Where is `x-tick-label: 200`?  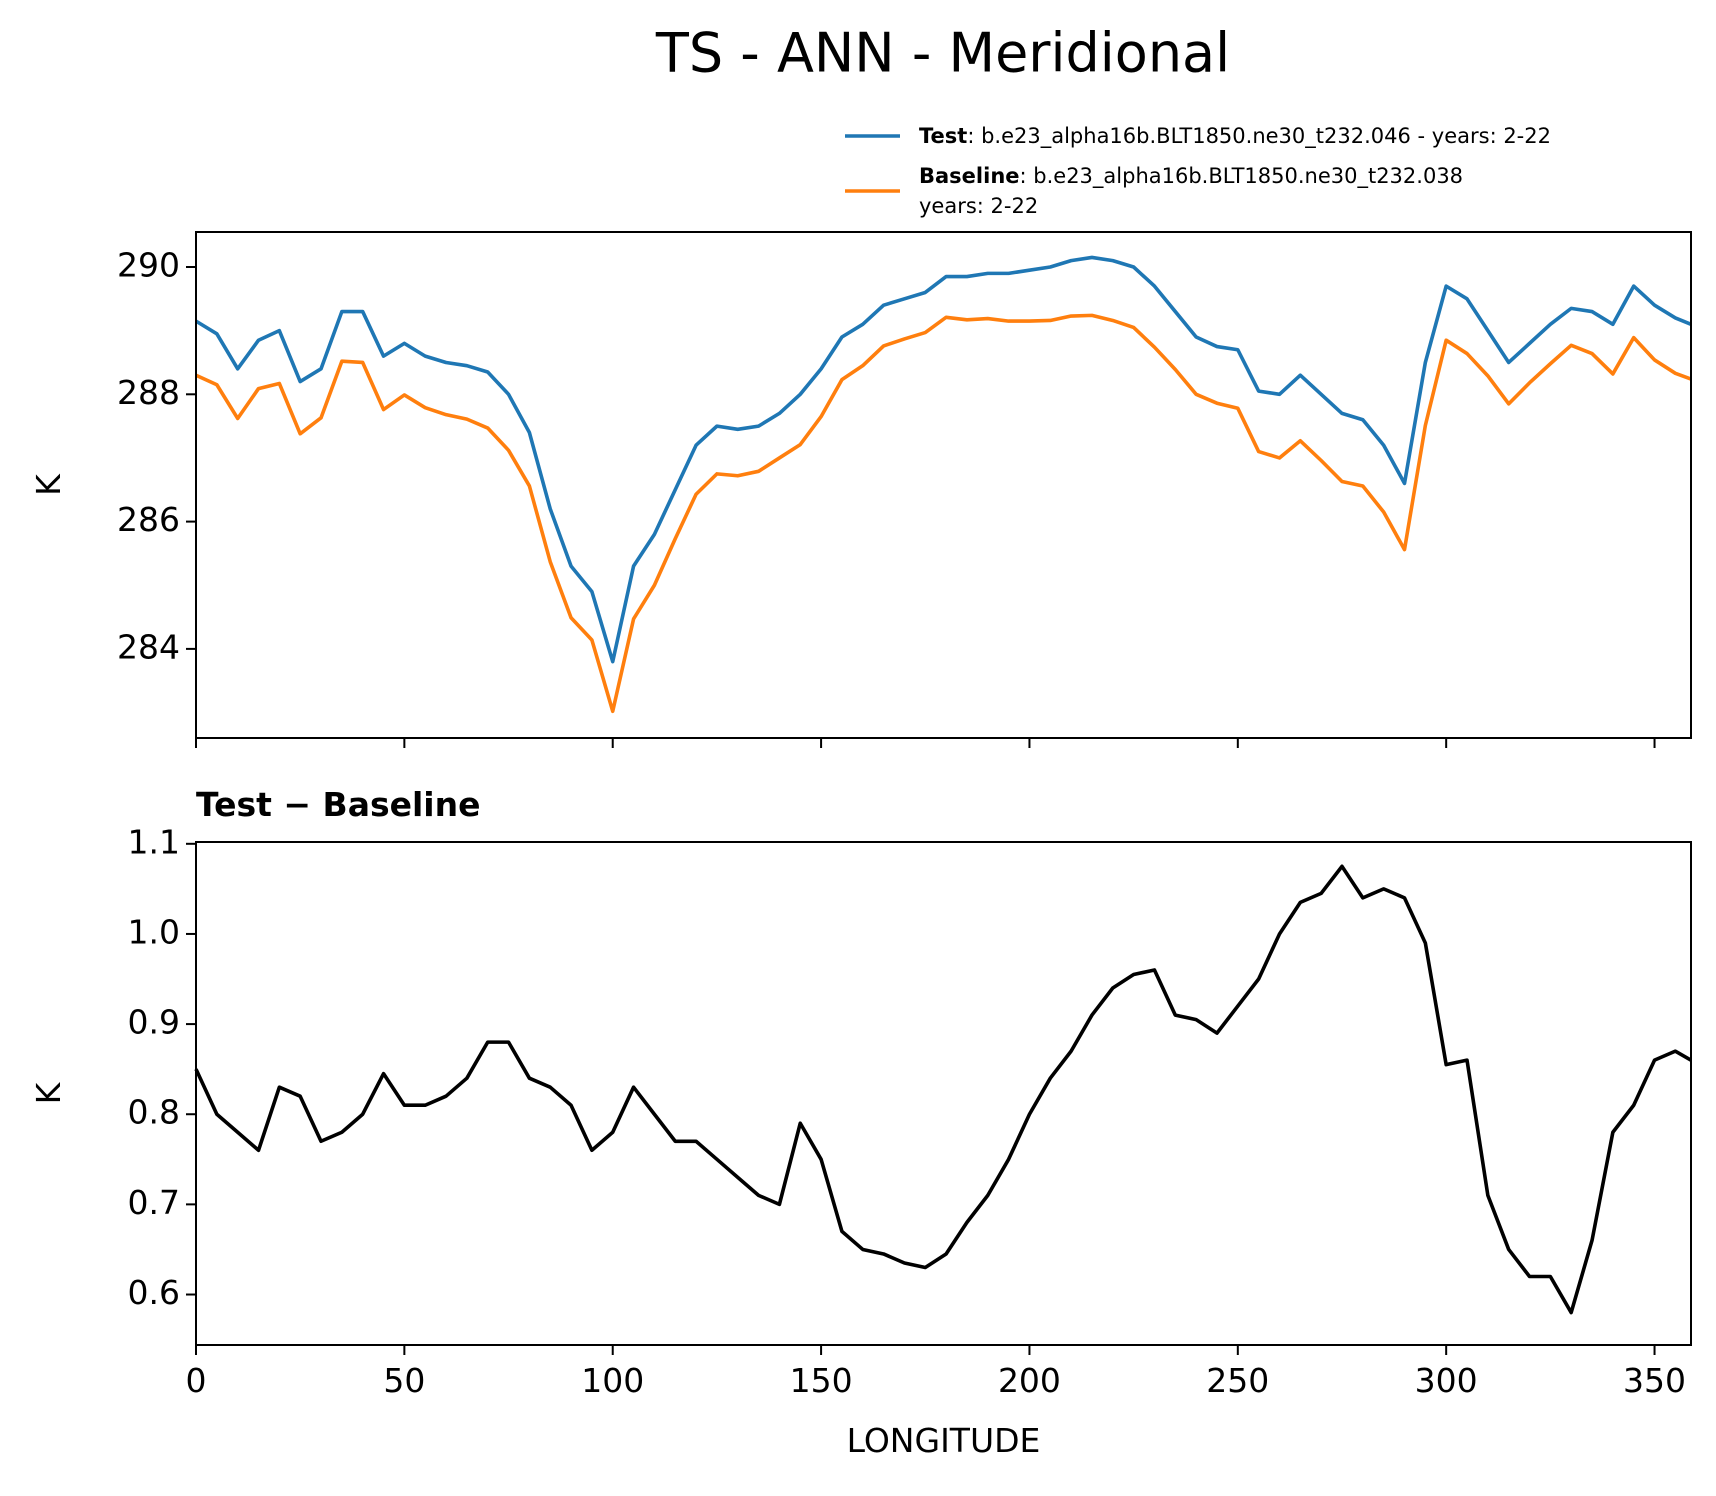 x-tick-label: 200 is located at coordinates (1029, 1380).